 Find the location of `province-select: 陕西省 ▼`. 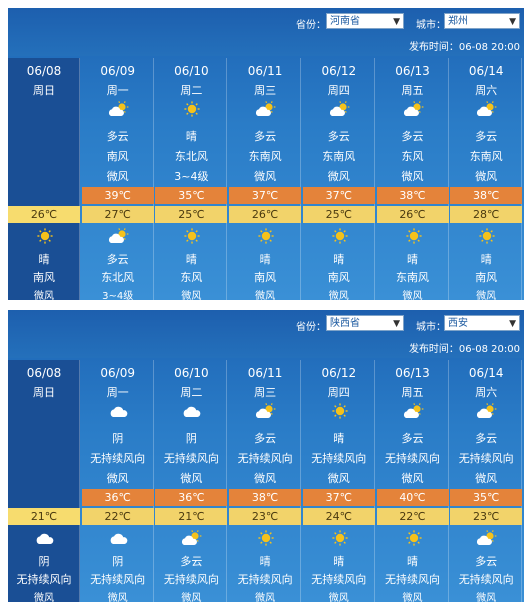

province-select: 陕西省 ▼ is located at coordinates (365, 323).